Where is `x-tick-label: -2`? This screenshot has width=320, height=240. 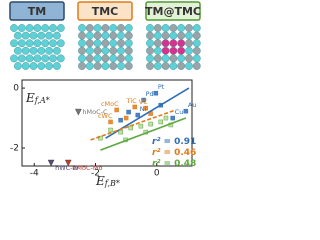 x-tick-label: -2 is located at coordinates (95, 174).